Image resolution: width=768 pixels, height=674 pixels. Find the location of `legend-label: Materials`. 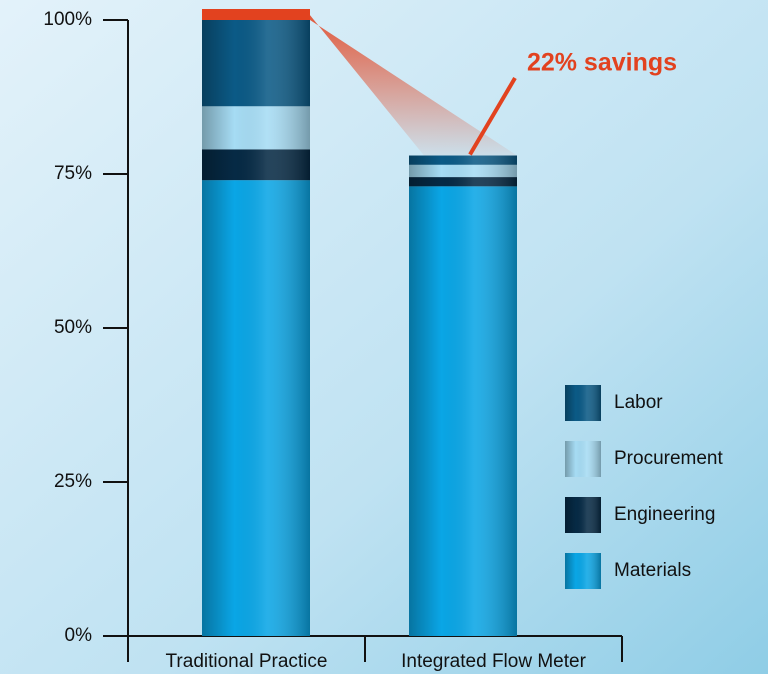

legend-label: Materials is located at coordinates (652, 570).